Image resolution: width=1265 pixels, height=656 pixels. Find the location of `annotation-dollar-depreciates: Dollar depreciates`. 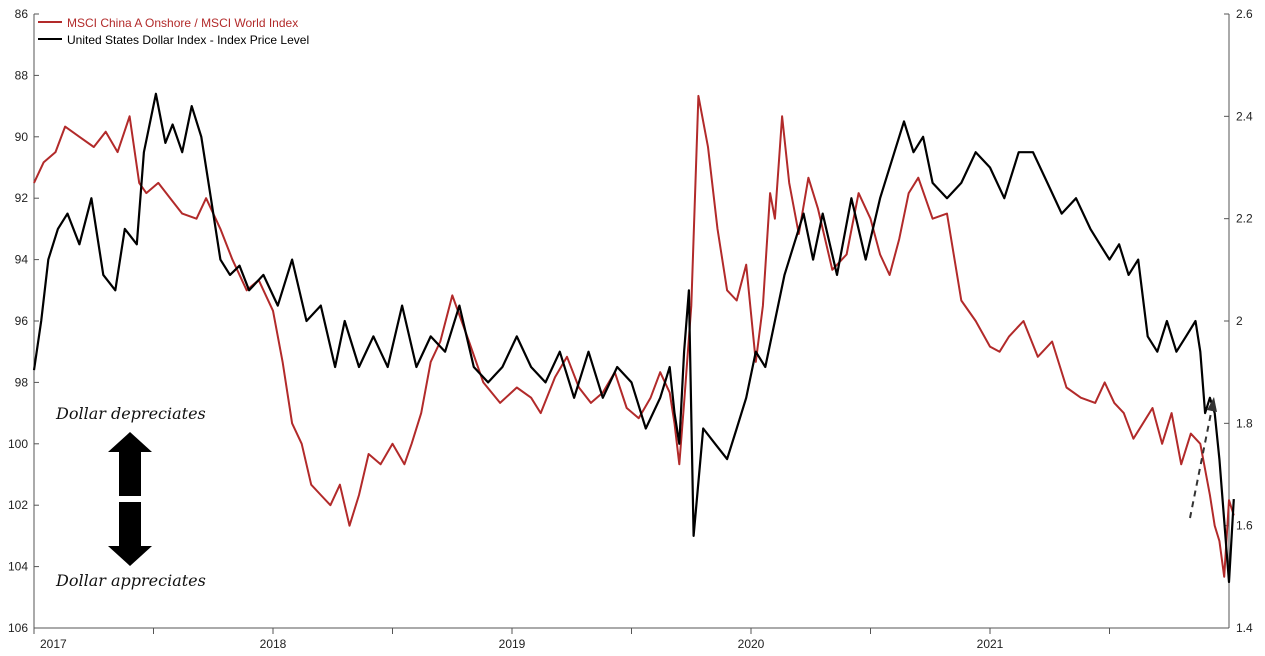

annotation-dollar-depreciates: Dollar depreciates is located at coordinates (130, 413).